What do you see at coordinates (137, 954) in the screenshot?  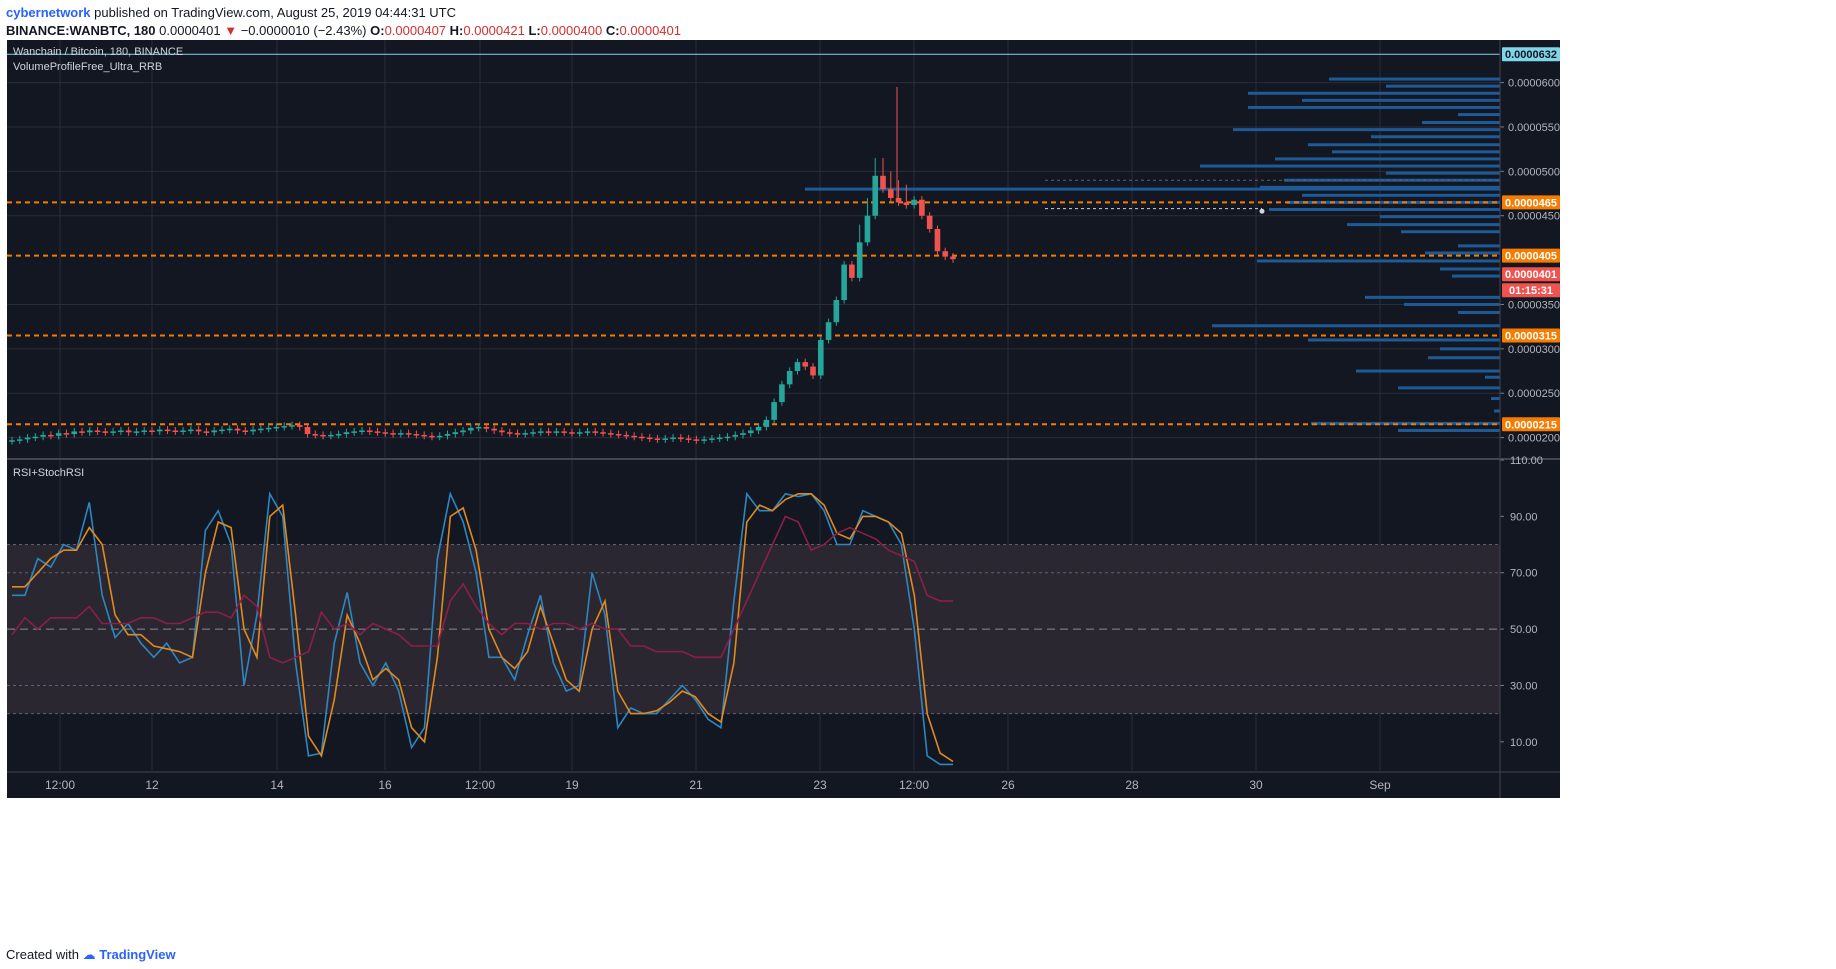 I see `tradingview-brand: TradingView` at bounding box center [137, 954].